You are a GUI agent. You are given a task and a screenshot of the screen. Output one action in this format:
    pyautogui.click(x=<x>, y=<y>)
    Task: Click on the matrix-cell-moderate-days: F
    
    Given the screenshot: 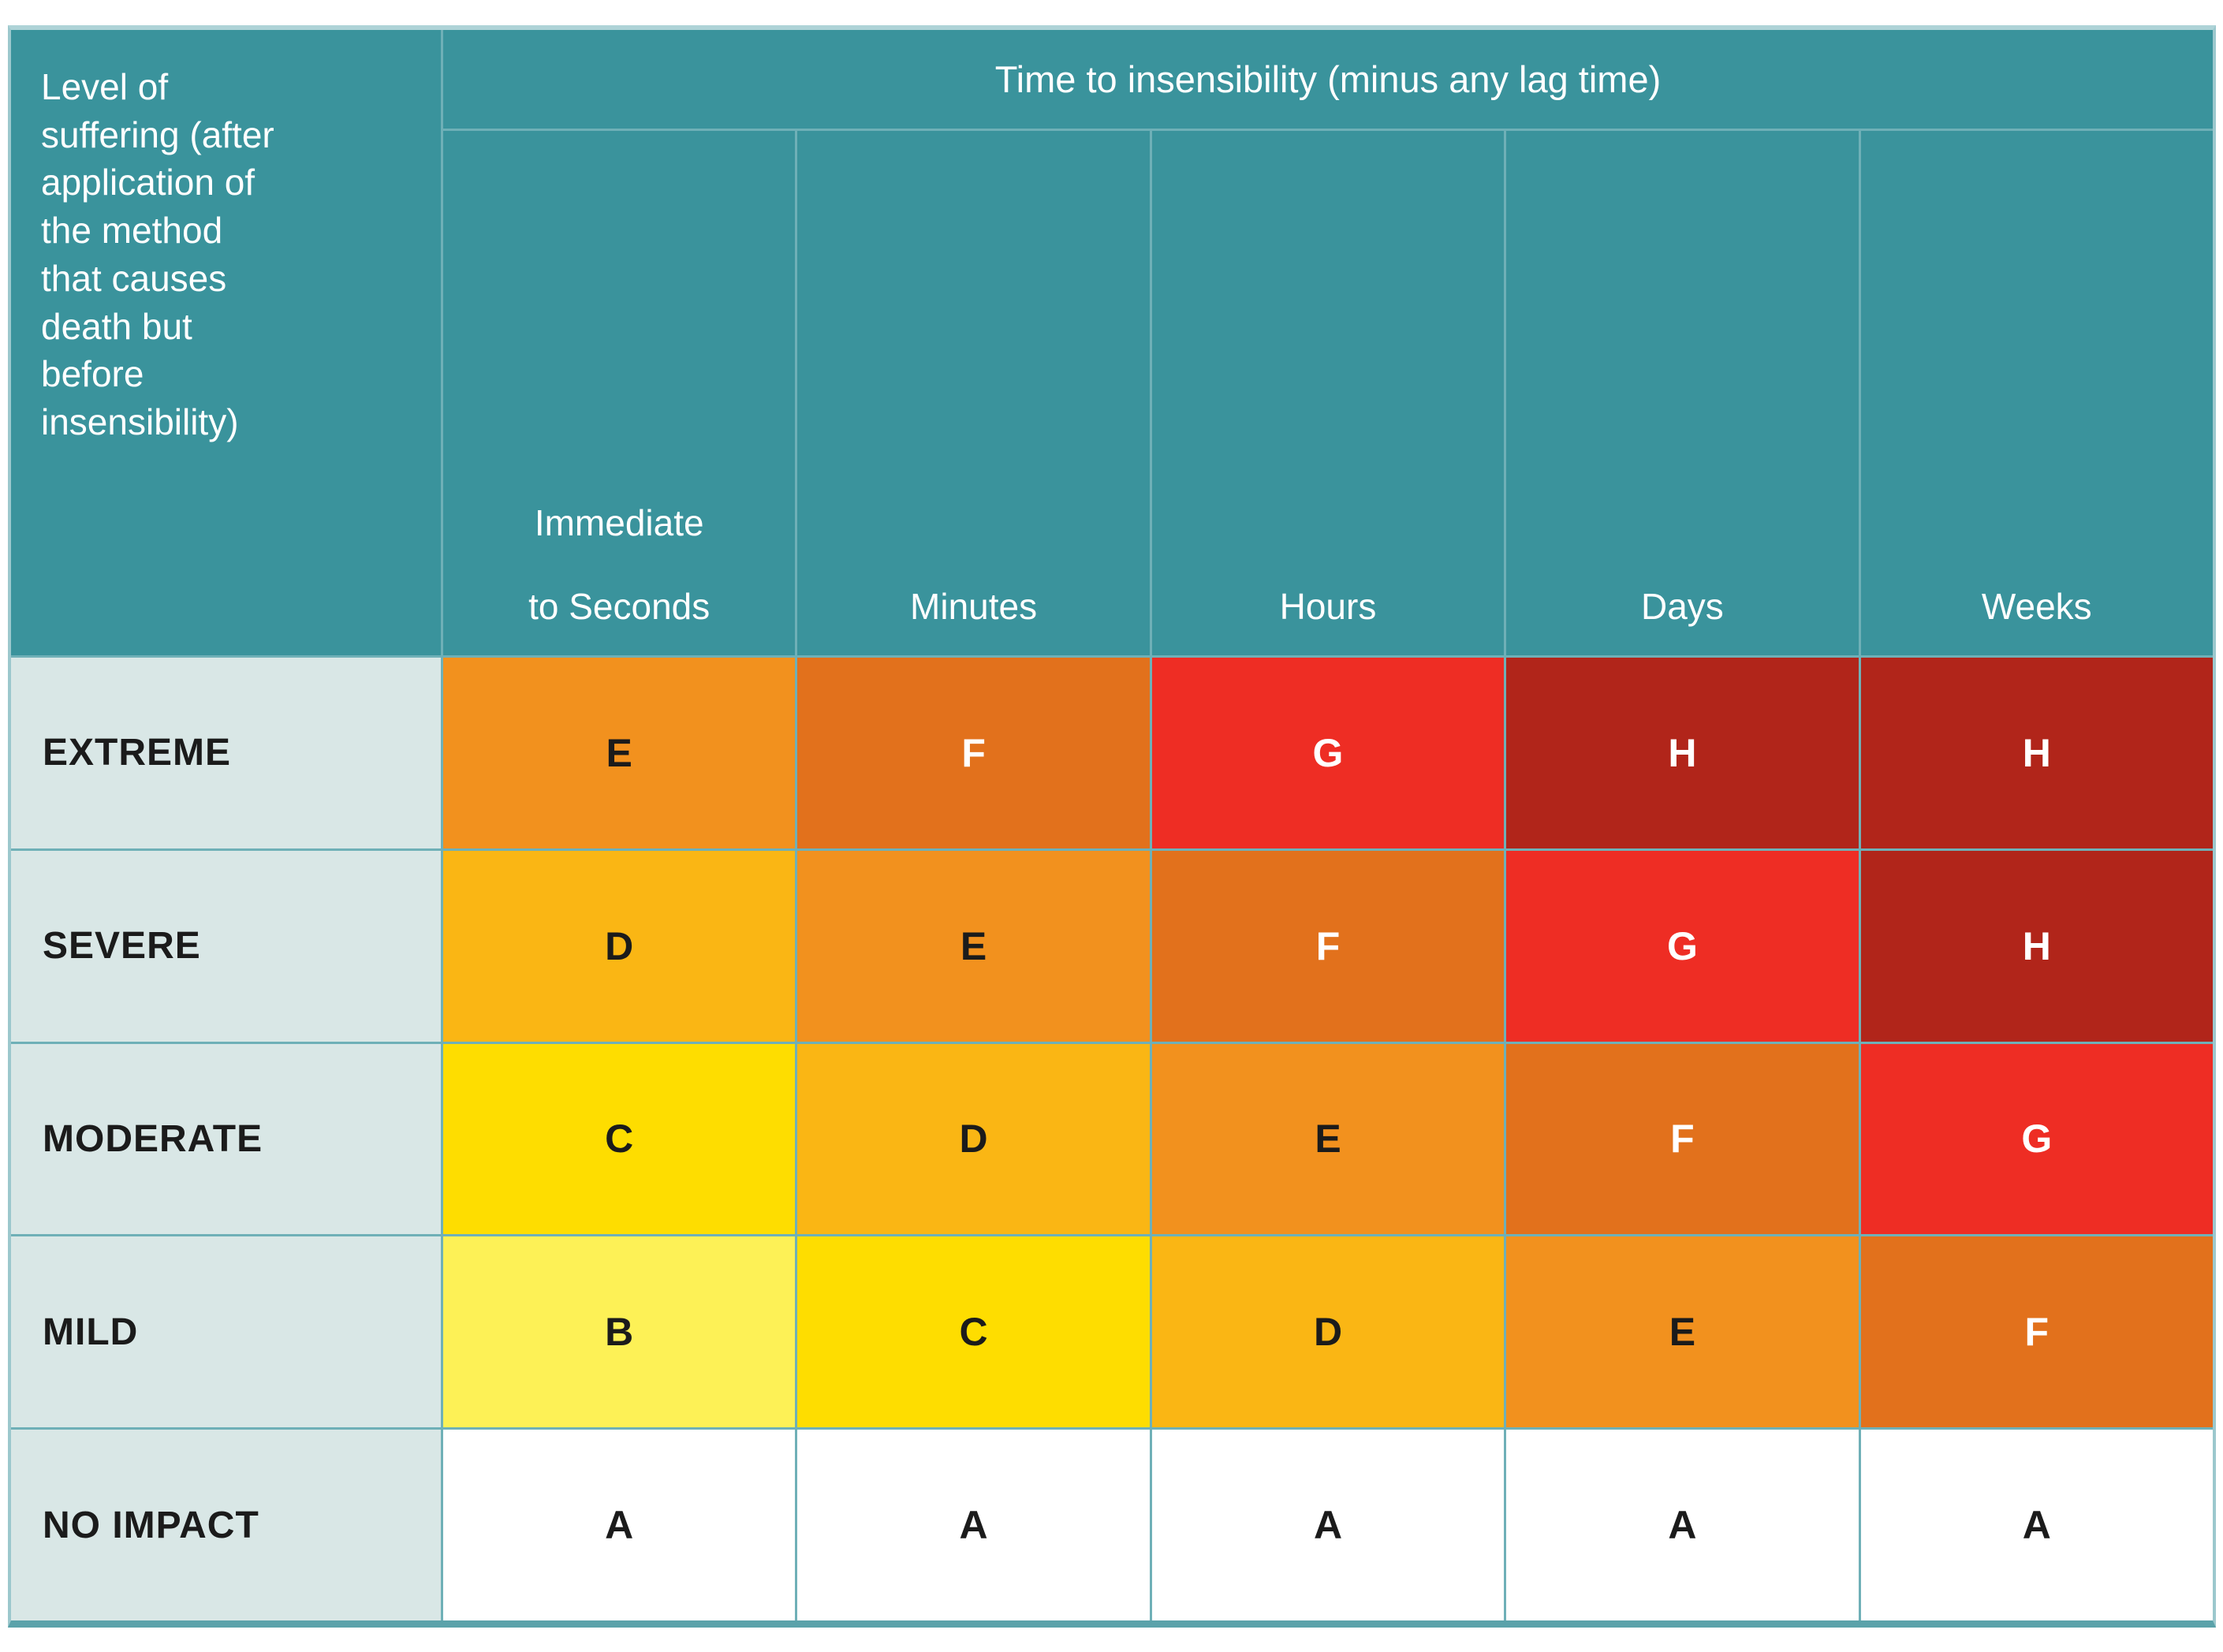 What is the action you would take?
    pyautogui.click(x=1682, y=1139)
    